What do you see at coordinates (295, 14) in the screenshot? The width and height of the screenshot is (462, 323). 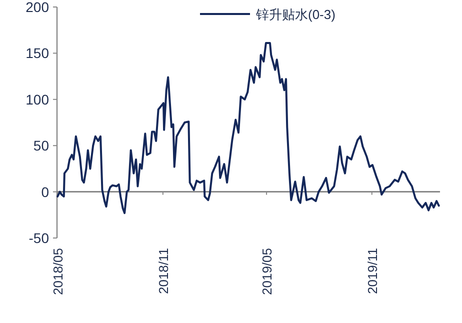 I see `legend-label: 锌升贴水(0-3)` at bounding box center [295, 14].